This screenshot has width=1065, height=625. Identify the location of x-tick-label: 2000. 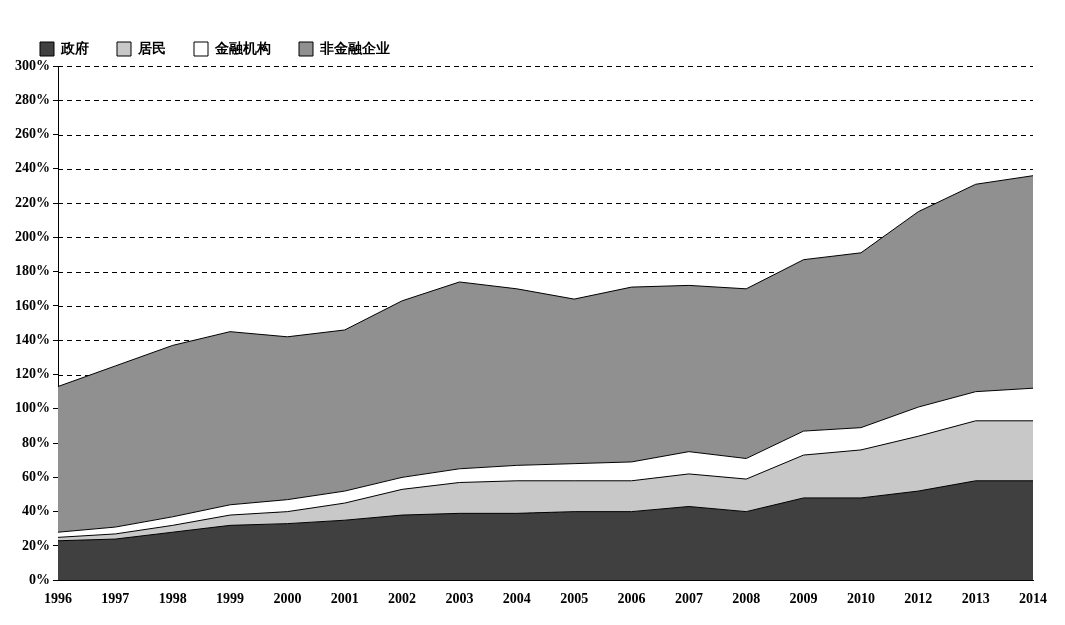
(287, 599).